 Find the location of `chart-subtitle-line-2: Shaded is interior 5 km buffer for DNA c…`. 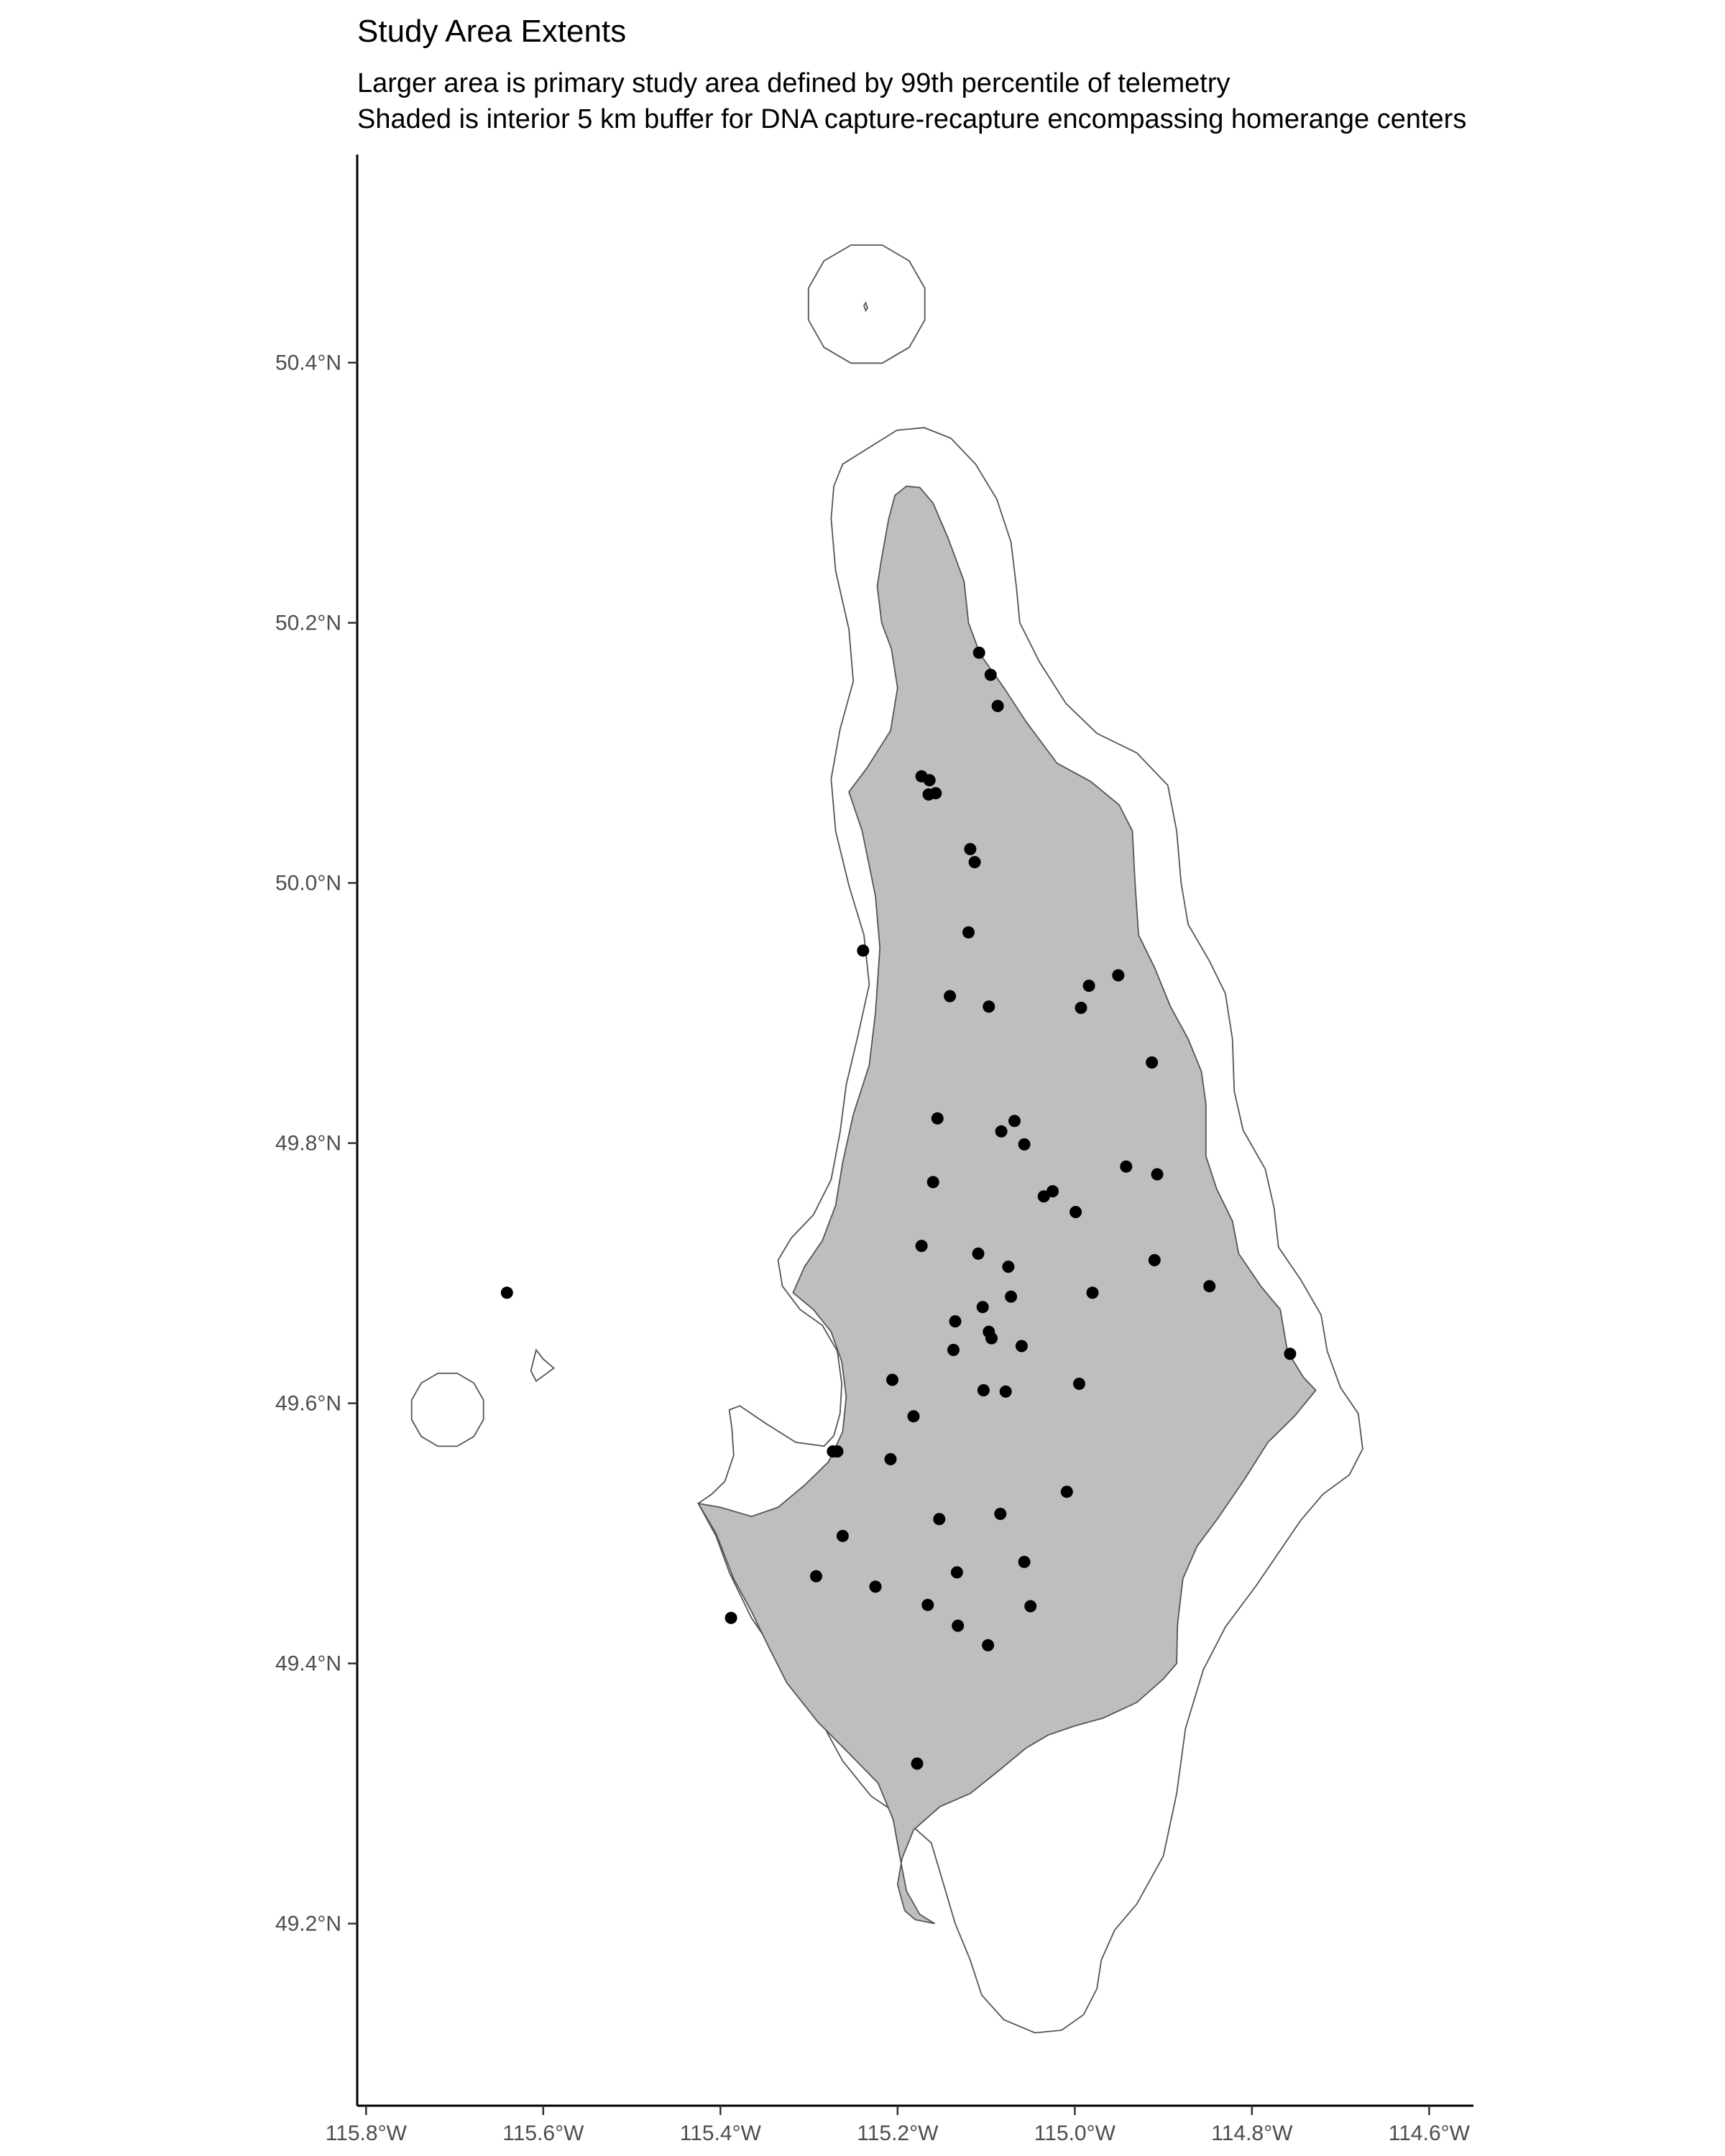

chart-subtitle-line-2: Shaded is interior 5 km buffer for DNA c… is located at coordinates (911, 119).